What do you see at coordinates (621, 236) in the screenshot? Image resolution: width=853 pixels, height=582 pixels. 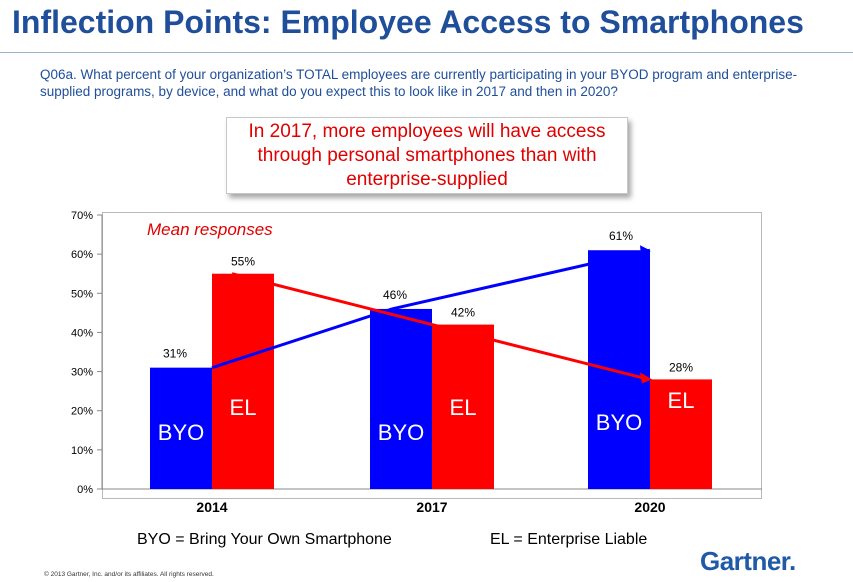 I see `data-label-byo-2020: 61%` at bounding box center [621, 236].